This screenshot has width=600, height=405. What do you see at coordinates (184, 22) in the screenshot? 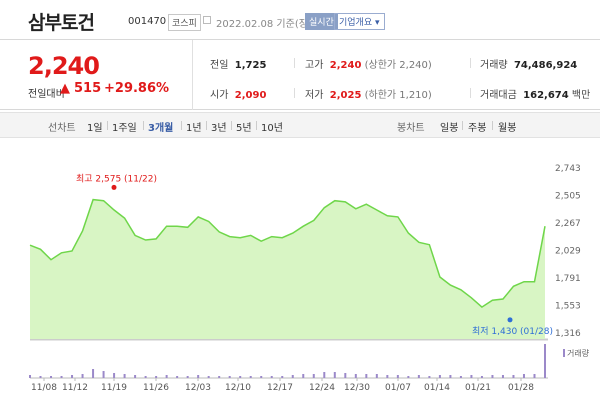
I see `market-badge: 코스피` at bounding box center [184, 22].